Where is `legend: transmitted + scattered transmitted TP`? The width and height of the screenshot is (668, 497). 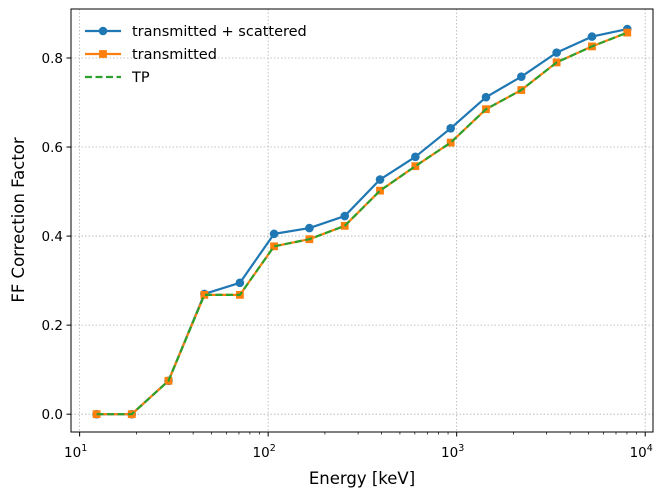 legend: transmitted + scattered transmitted TP is located at coordinates (196, 55).